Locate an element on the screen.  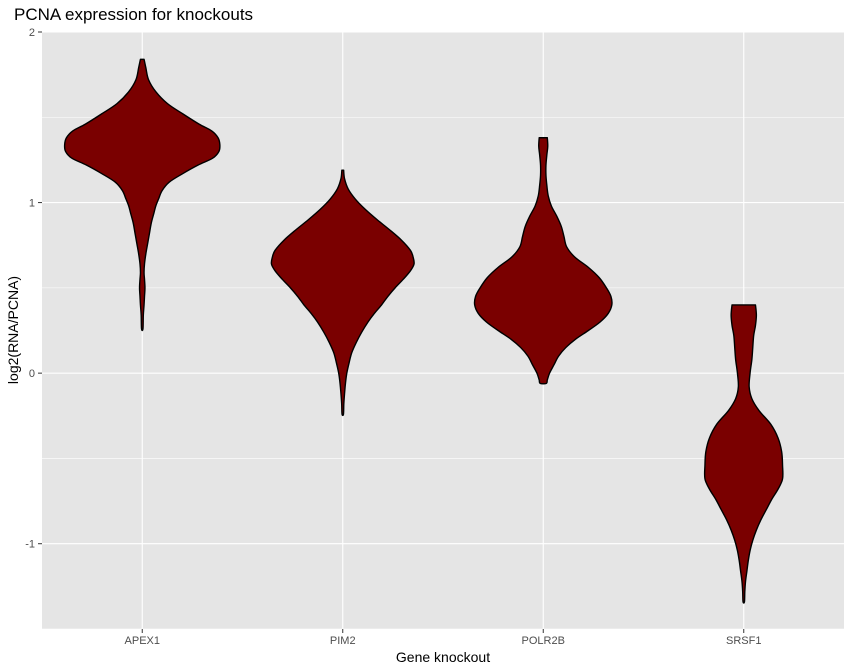
x-tick-label: POLR2B is located at coordinates (543, 641).